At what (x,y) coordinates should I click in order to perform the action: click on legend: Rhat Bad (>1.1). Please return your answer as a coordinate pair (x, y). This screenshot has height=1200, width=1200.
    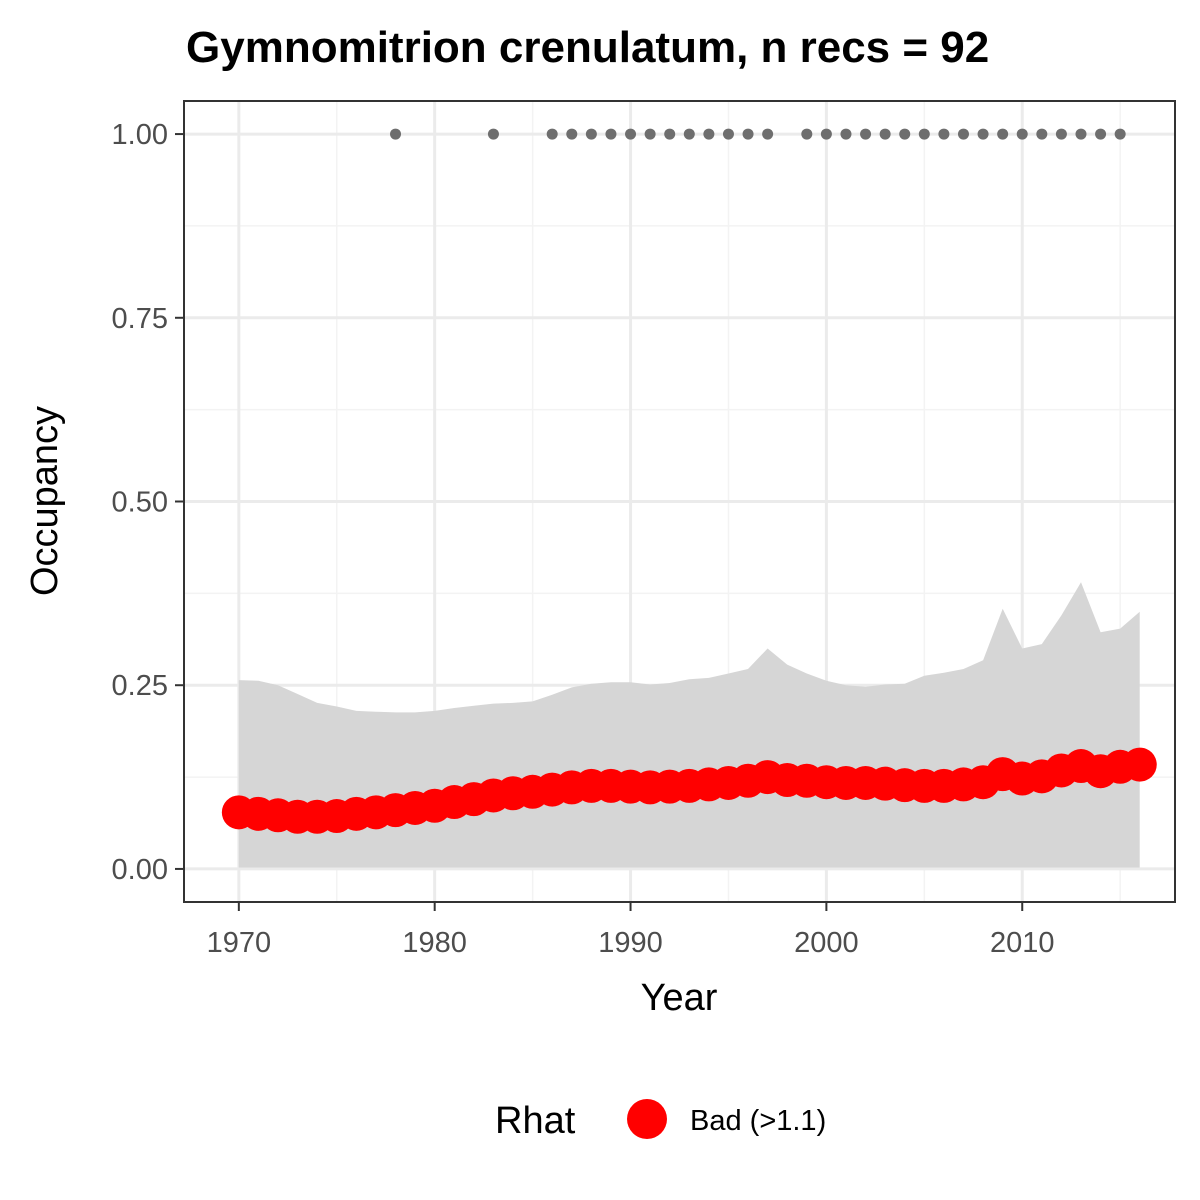
    Looking at the image, I should click on (660, 1120).